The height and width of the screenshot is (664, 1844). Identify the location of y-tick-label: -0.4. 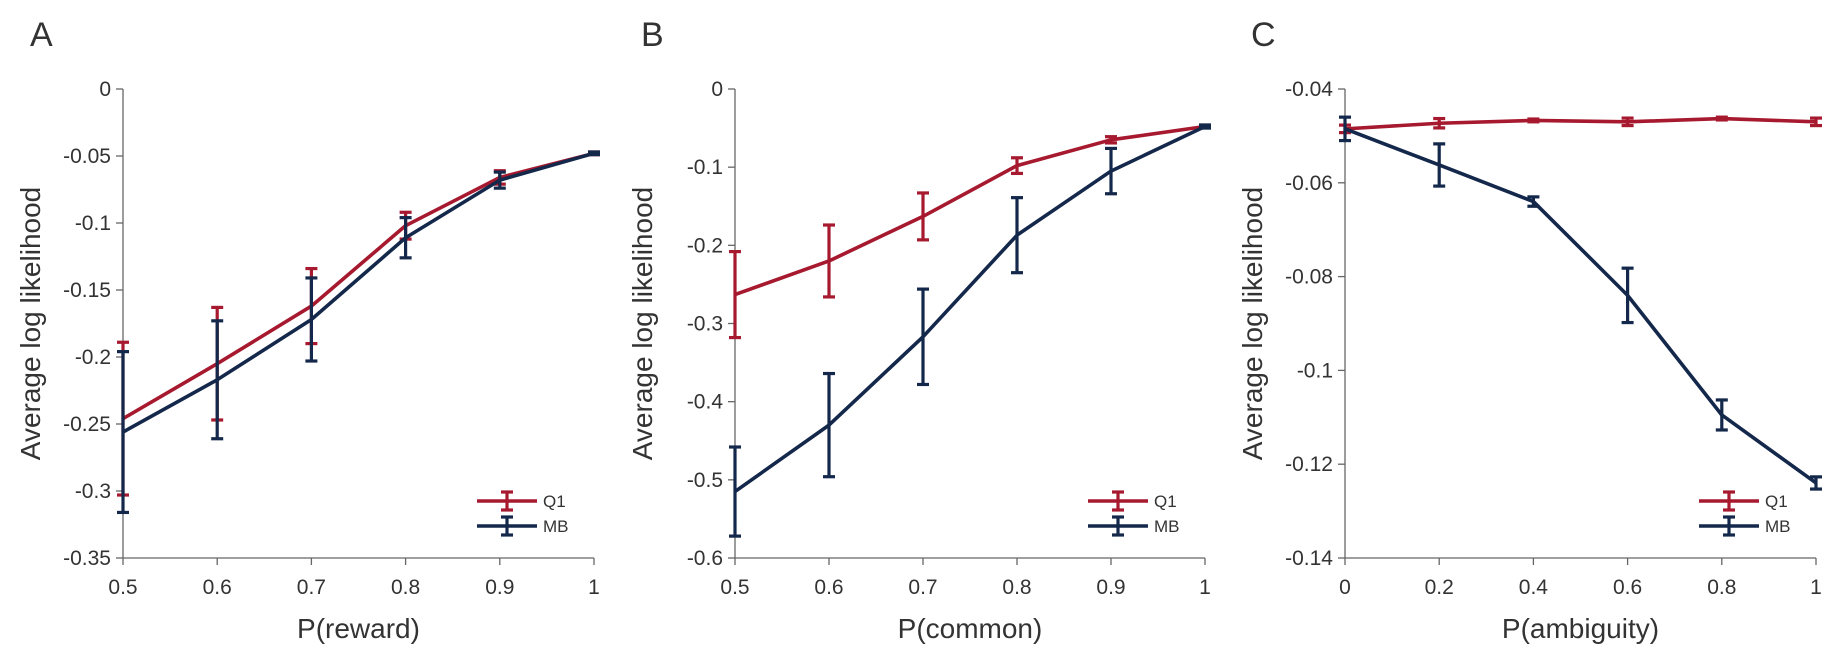
(705, 402).